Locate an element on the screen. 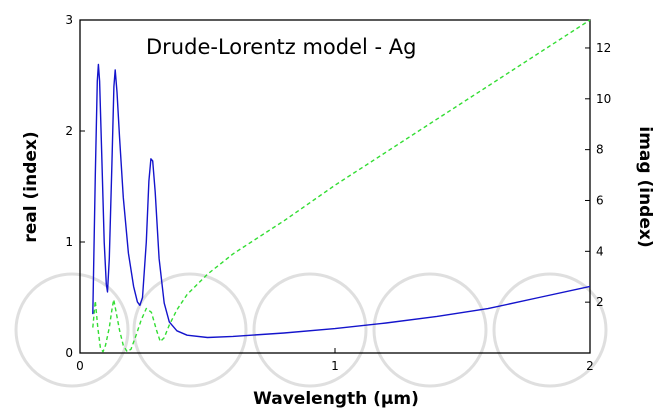  right-y-tick-label: 10 is located at coordinates (603, 99).